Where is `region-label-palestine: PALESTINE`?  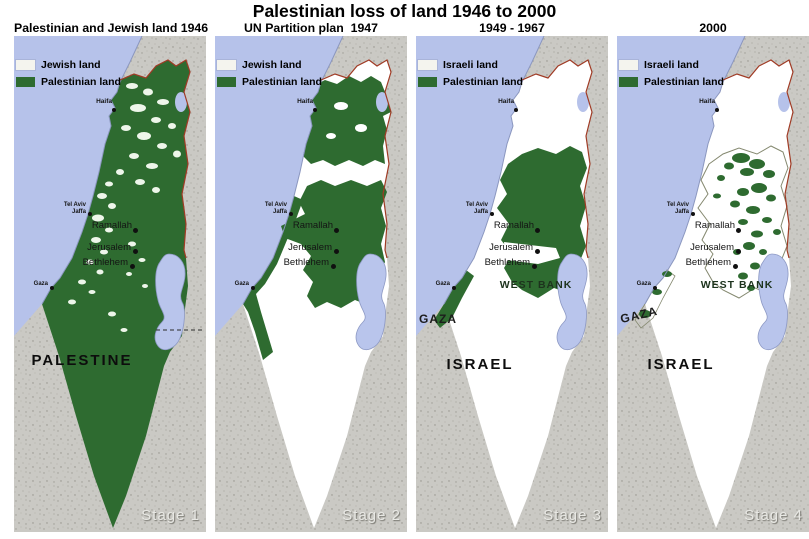
region-label-palestine: PALESTINE is located at coordinates (82, 360).